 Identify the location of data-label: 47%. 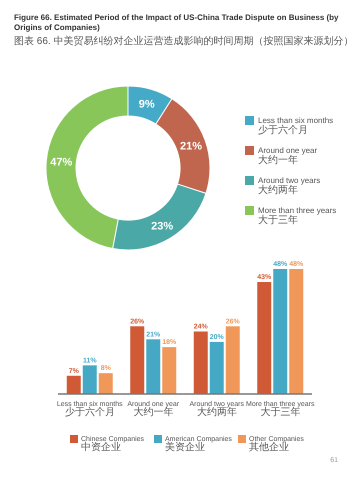
(61, 162).